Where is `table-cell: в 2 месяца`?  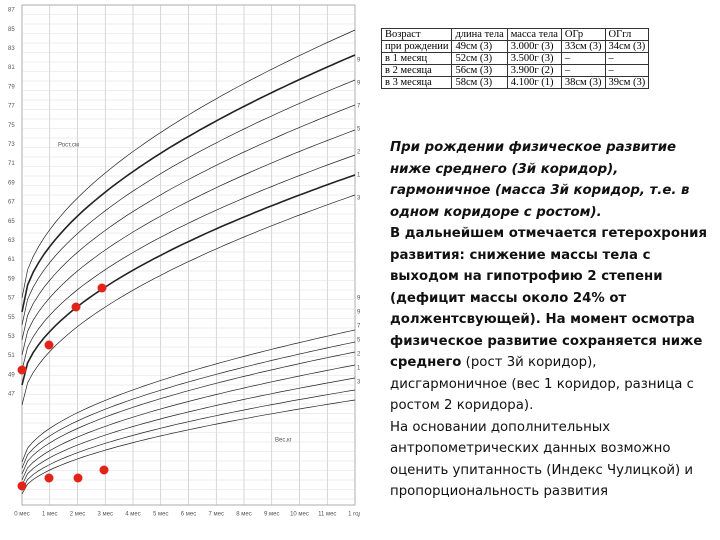 table-cell: в 2 месяца is located at coordinates (416, 70).